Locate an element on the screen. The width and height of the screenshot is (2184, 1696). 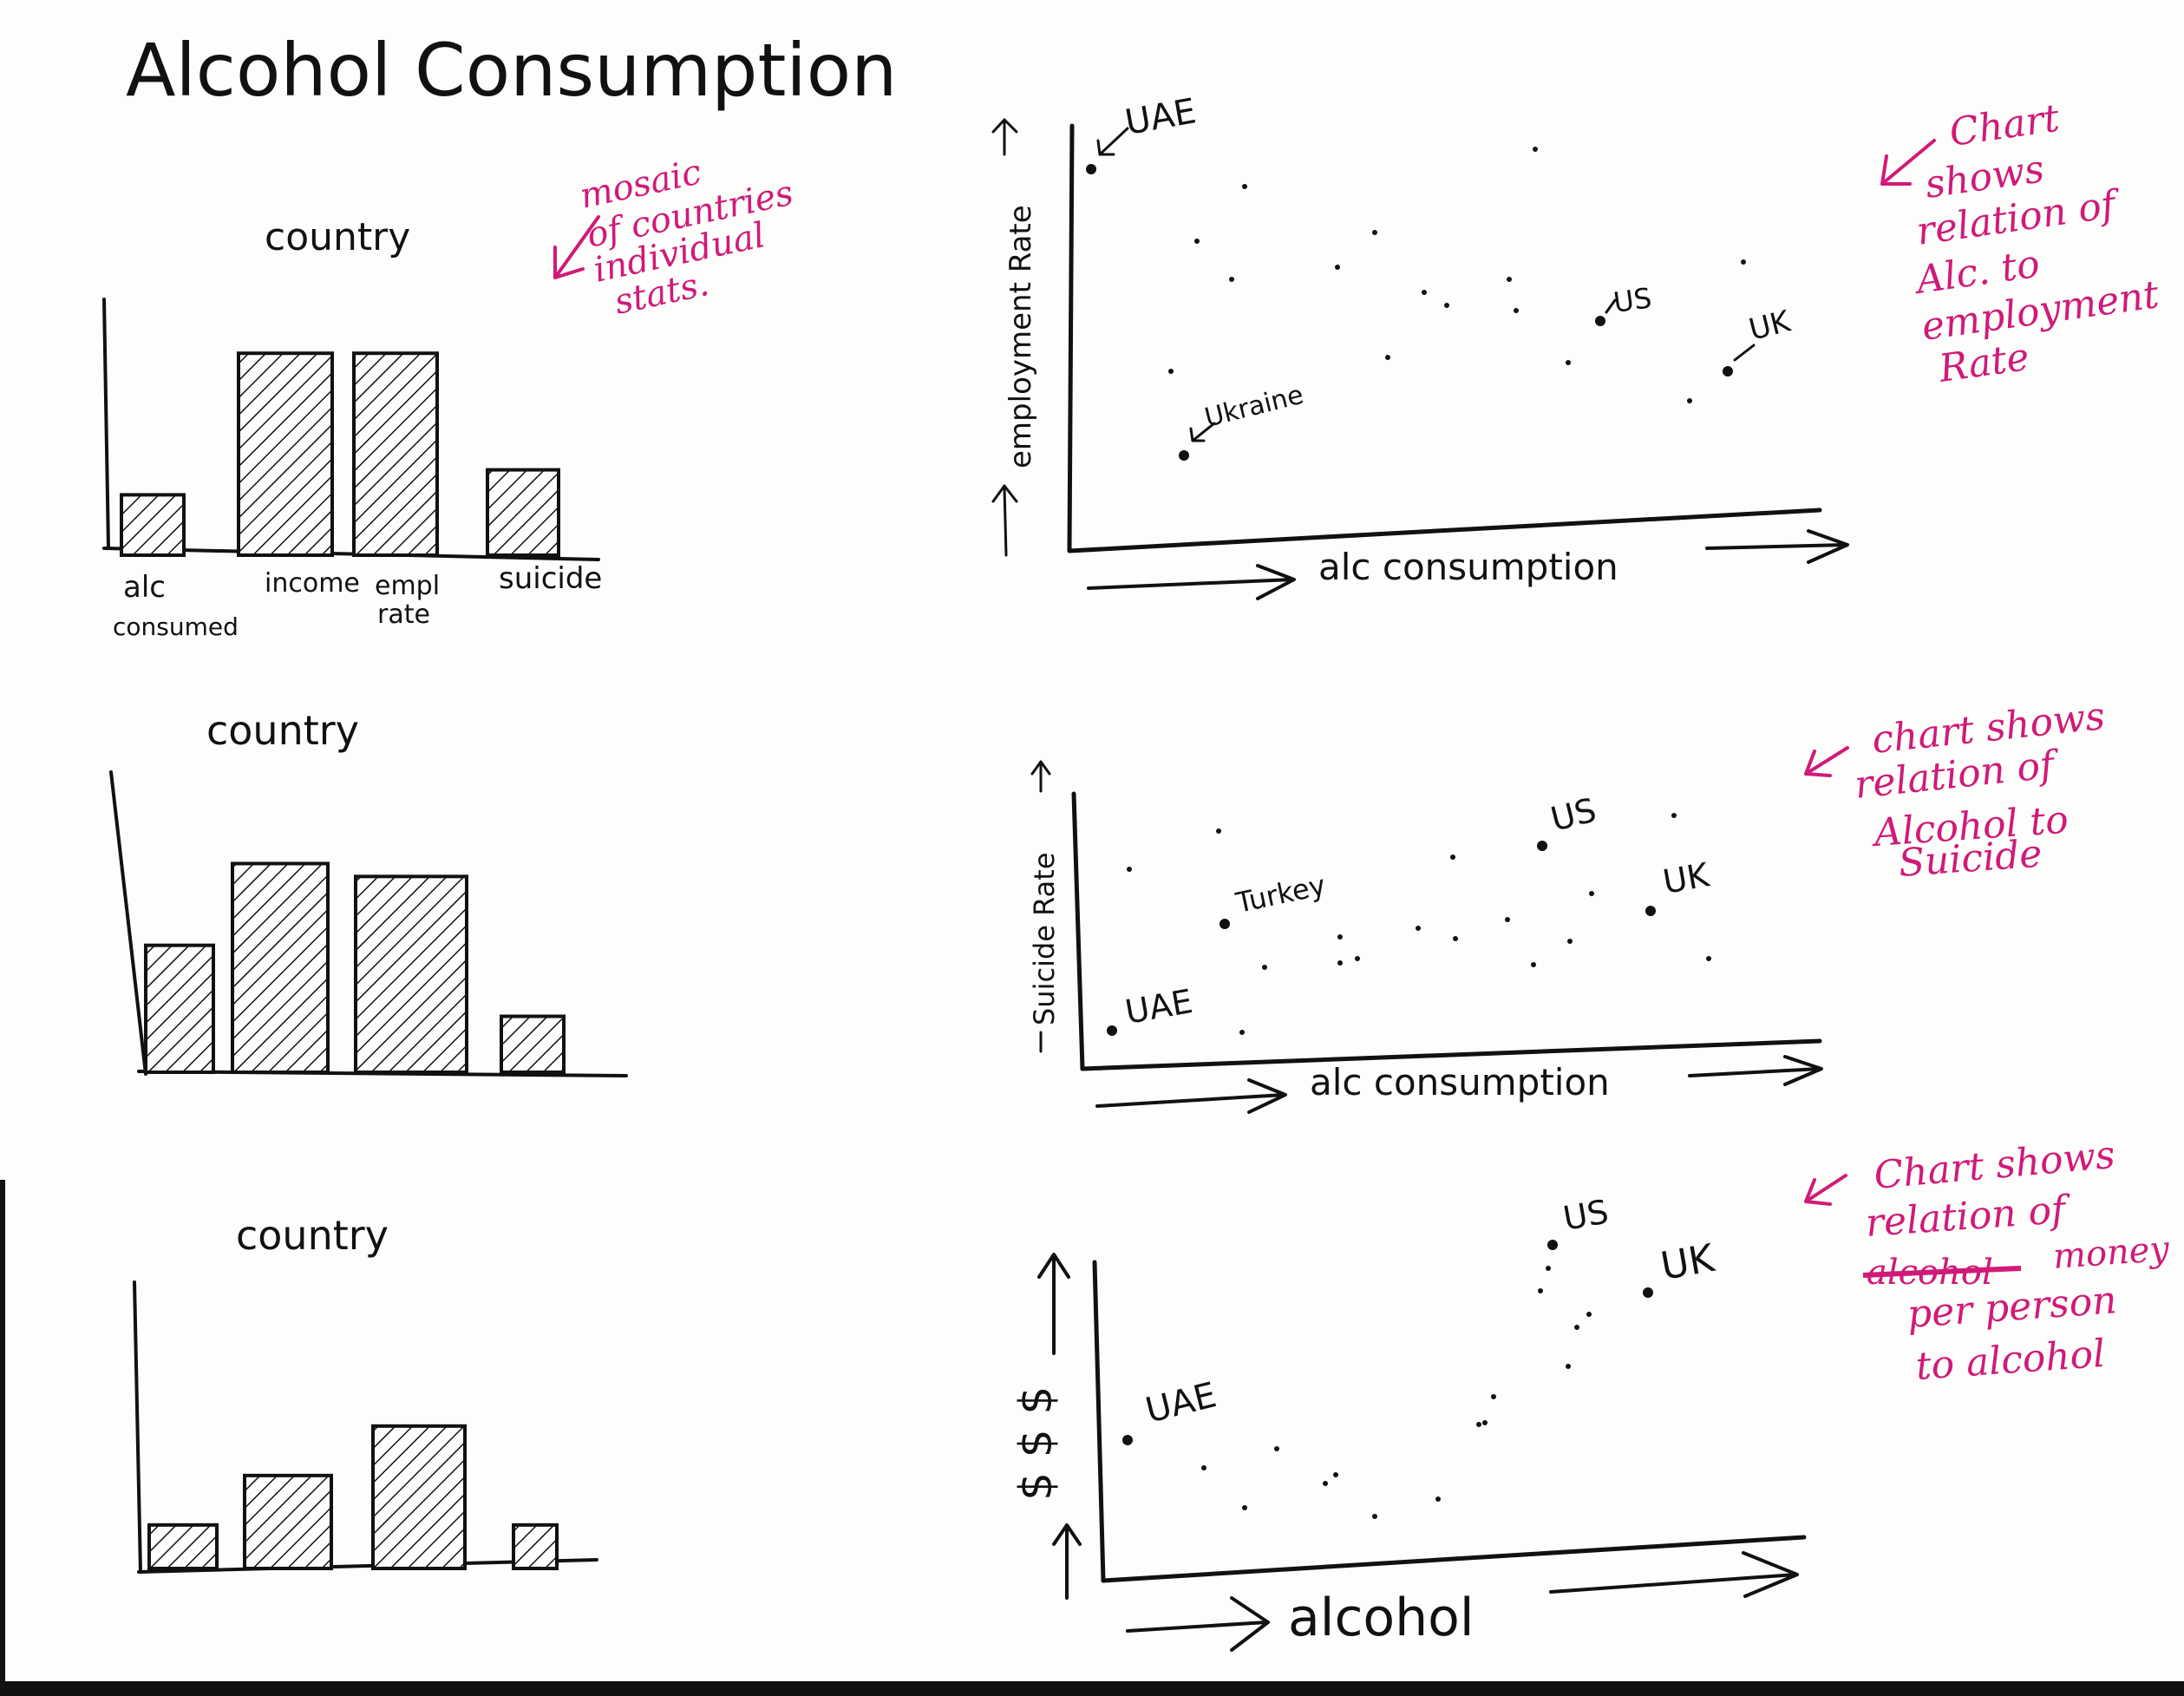
scatter-1-points is located at coordinates (1416, 304).